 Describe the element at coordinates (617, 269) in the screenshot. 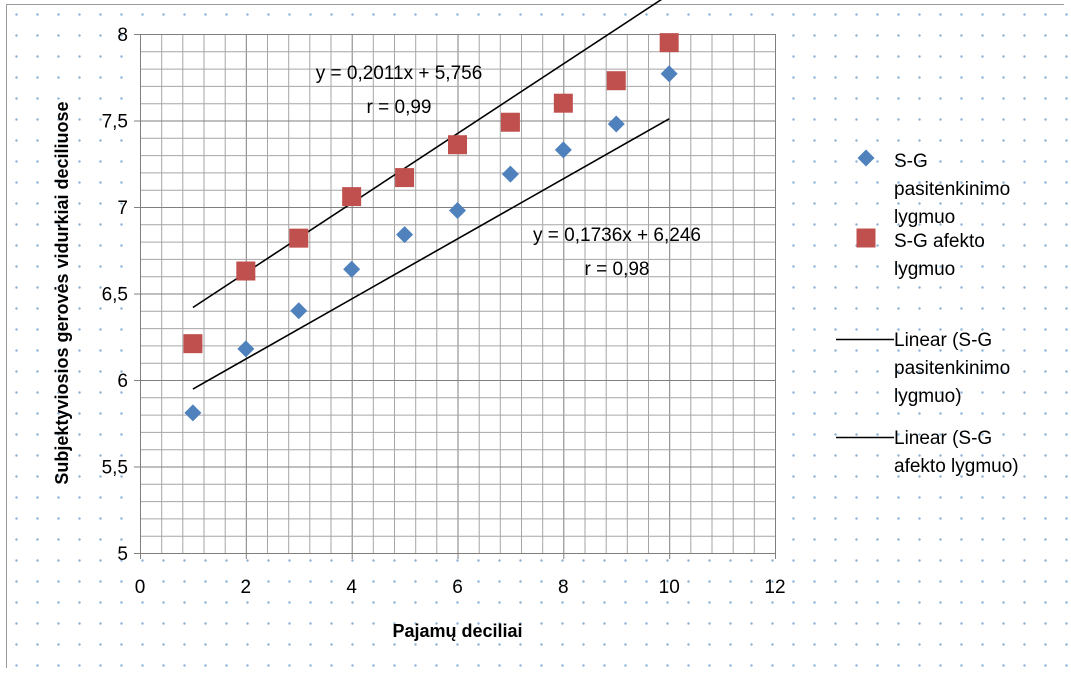

I see `trendline-r-label: r = 0,98` at that location.